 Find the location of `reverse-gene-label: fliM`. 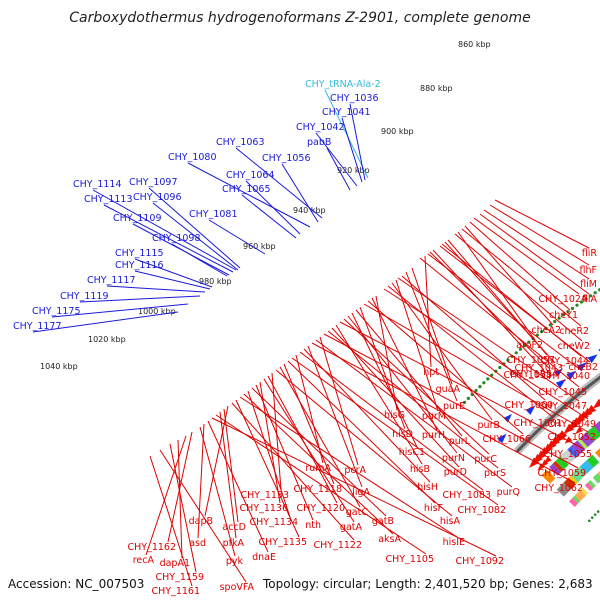

reverse-gene-label: fliM is located at coordinates (588, 284).